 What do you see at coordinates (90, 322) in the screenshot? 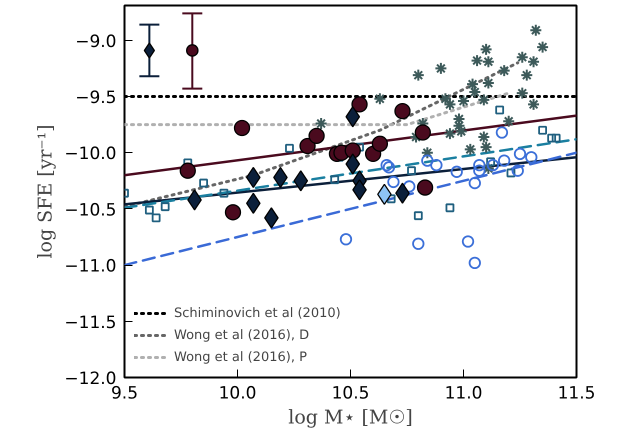
I see `y-tick-label: −11.5` at bounding box center [90, 322].